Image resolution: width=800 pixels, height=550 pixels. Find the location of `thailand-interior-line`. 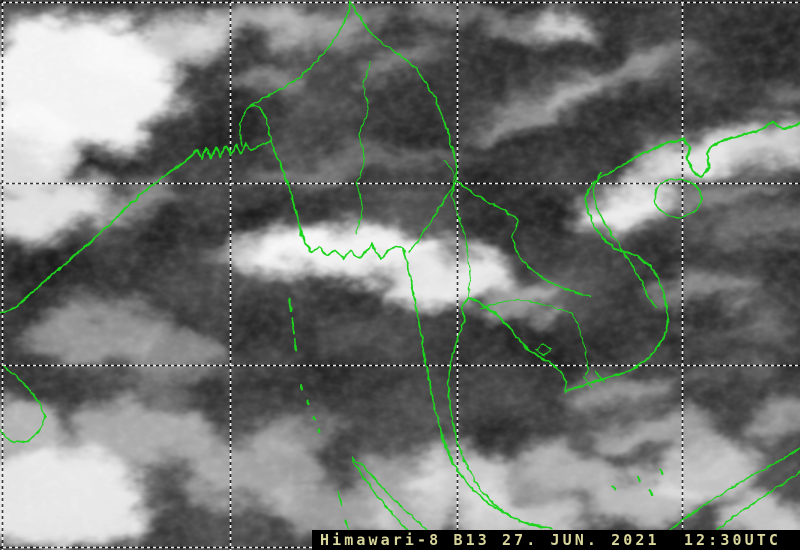

thailand-interior-line is located at coordinates (457, 229).